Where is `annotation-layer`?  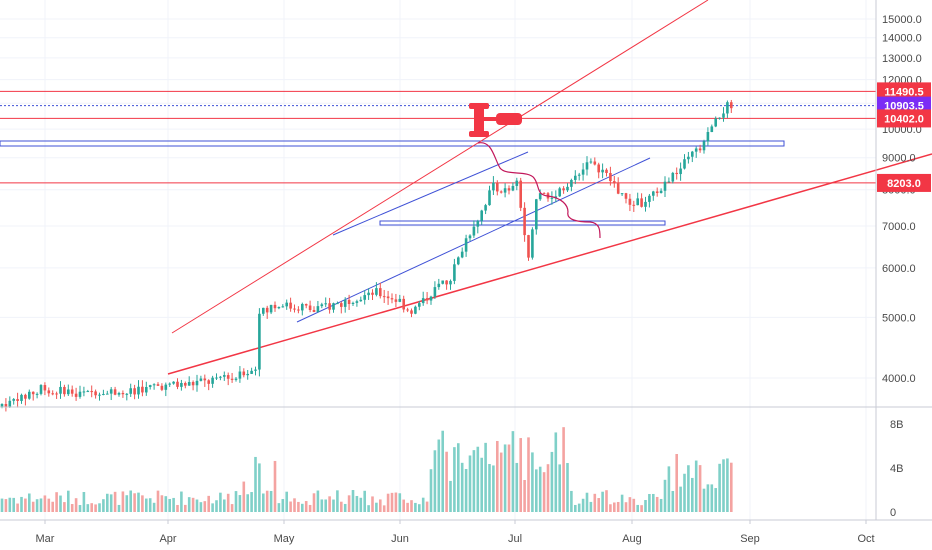
annotation-layer is located at coordinates (535, 171).